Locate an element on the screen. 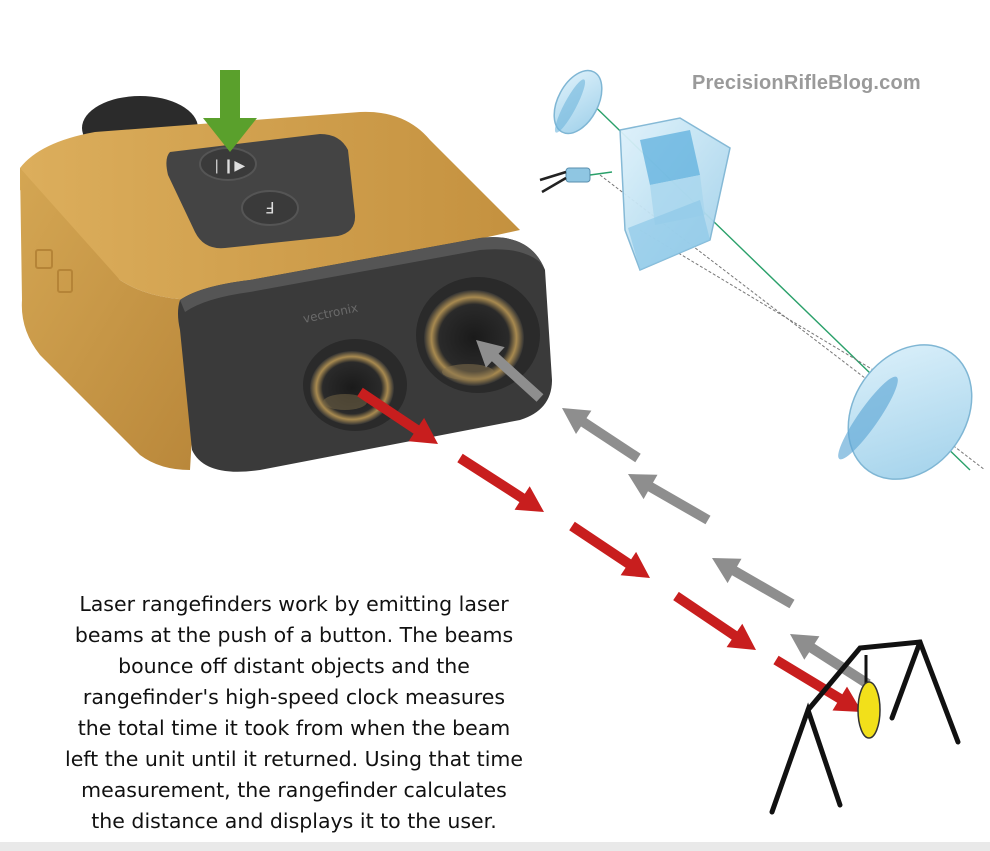 The width and height of the screenshot is (990, 851). fire-button-symbol: ❘❙▶ is located at coordinates (228, 166).